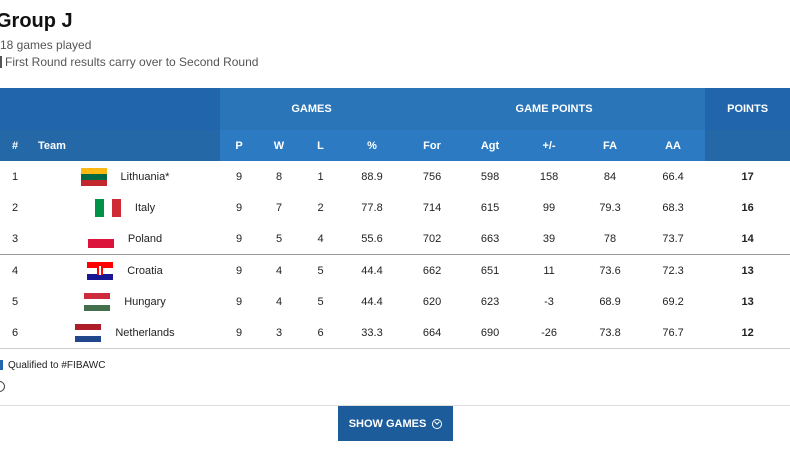 The width and height of the screenshot is (790, 450). Describe the element at coordinates (673, 333) in the screenshot. I see `cell-aa: 76.7` at that location.